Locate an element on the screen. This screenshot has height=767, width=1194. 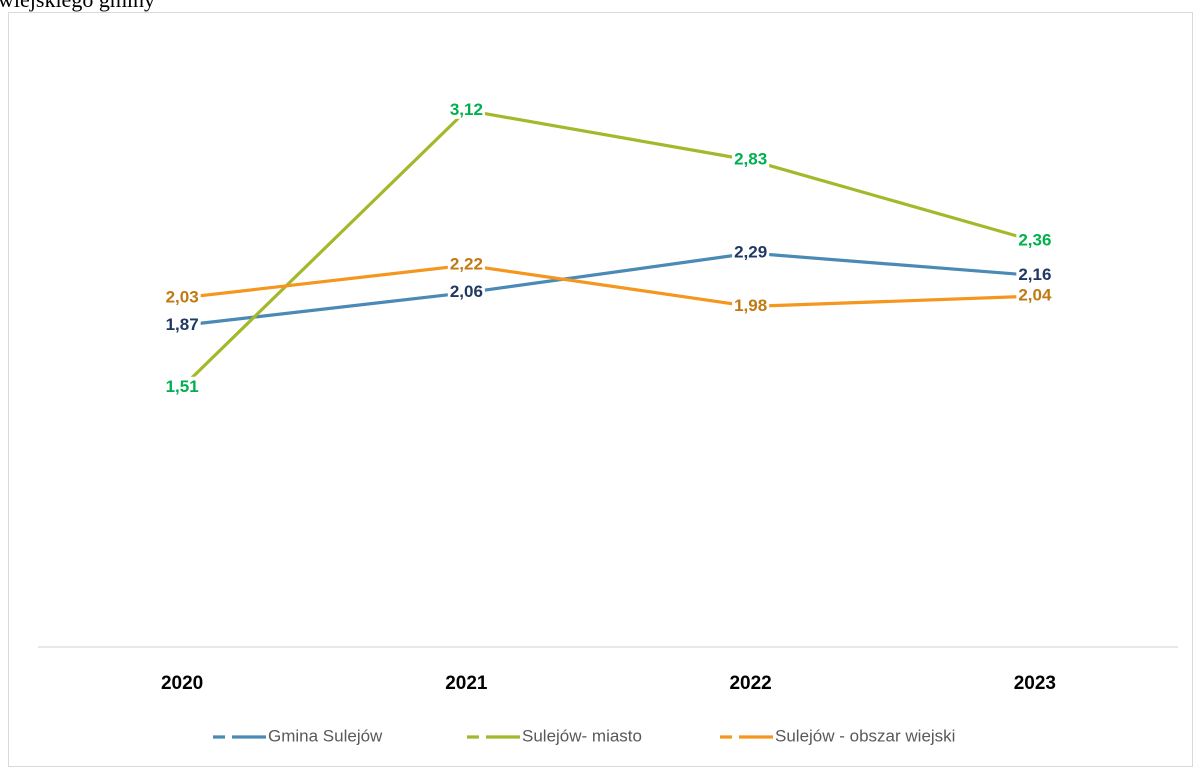
x-tick-label: 2022 is located at coordinates (750, 683).